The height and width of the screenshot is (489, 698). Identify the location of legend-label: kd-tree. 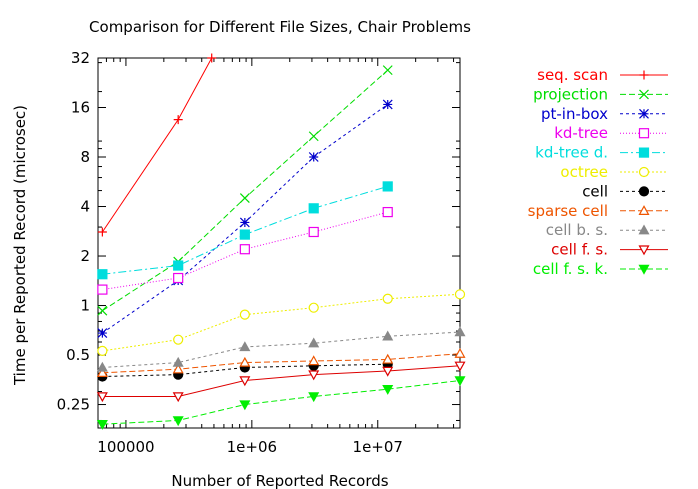
(581, 133).